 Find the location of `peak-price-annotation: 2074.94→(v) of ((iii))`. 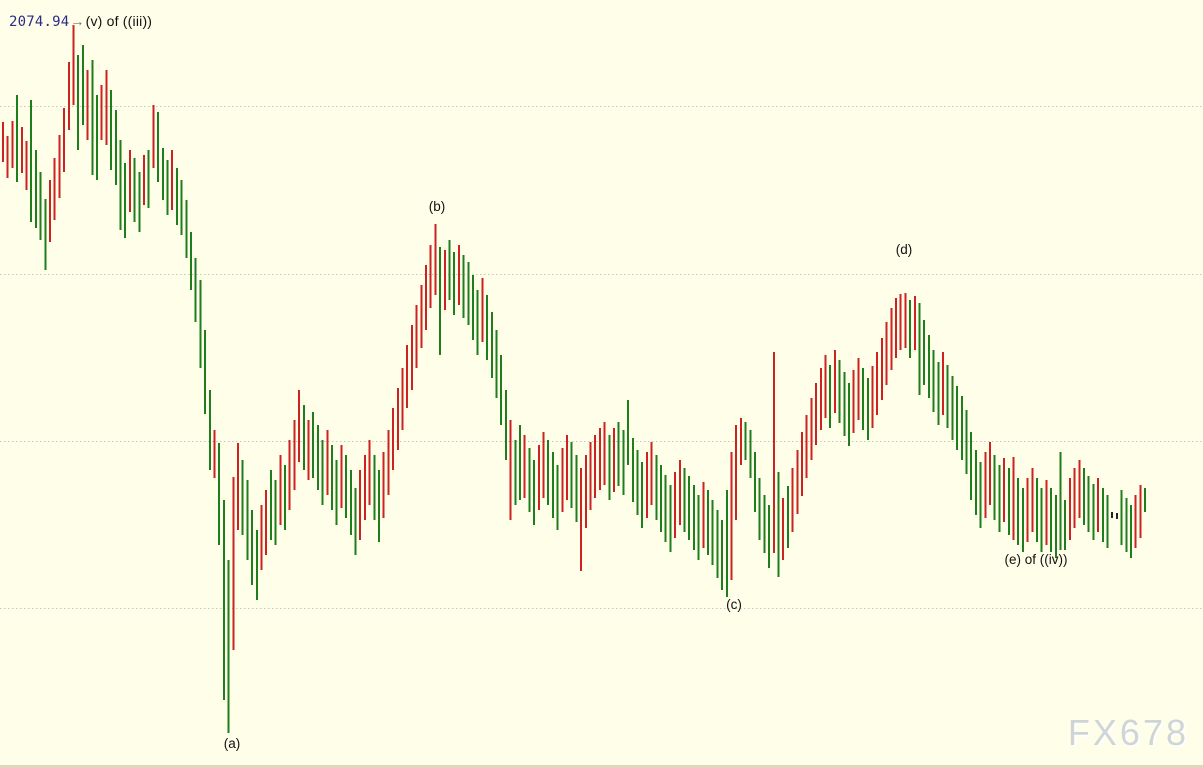

peak-price-annotation: 2074.94→(v) of ((iii)) is located at coordinates (80, 21).